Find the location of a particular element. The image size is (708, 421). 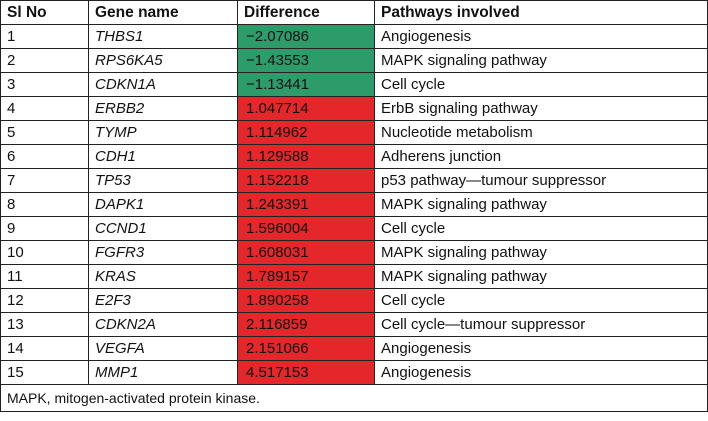

header-sl-no: Sl No is located at coordinates (44, 12).